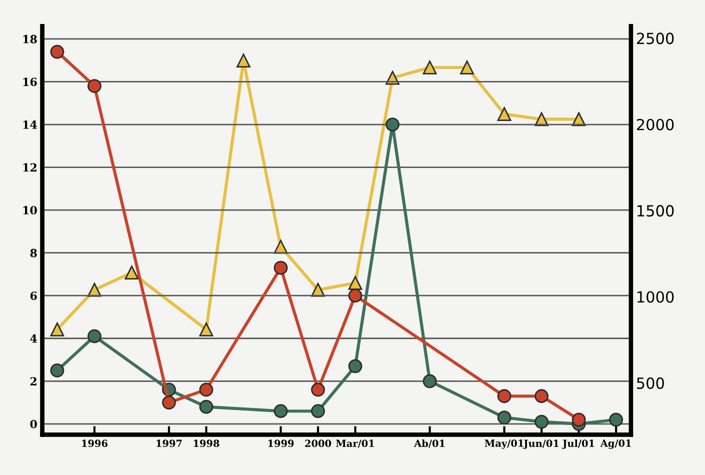  Describe the element at coordinates (655, 38) in the screenshot. I see `y2-tick-label: 2500` at that location.